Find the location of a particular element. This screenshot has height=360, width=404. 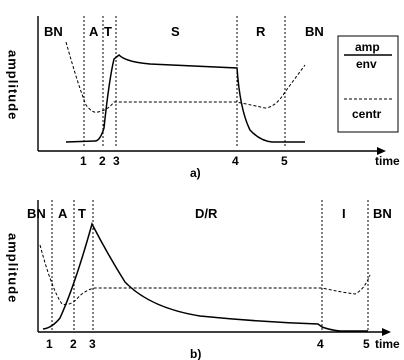

panel-a-x-arrow is located at coordinates (381, 151).